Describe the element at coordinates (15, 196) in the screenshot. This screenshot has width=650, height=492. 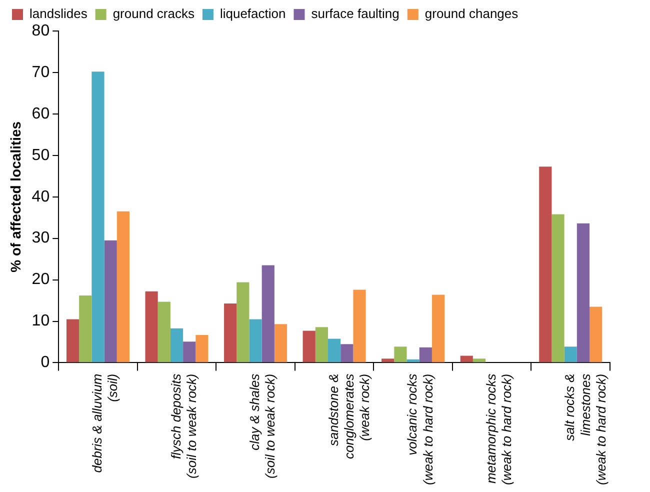
I see `y-axis-title: % of affected localities` at that location.